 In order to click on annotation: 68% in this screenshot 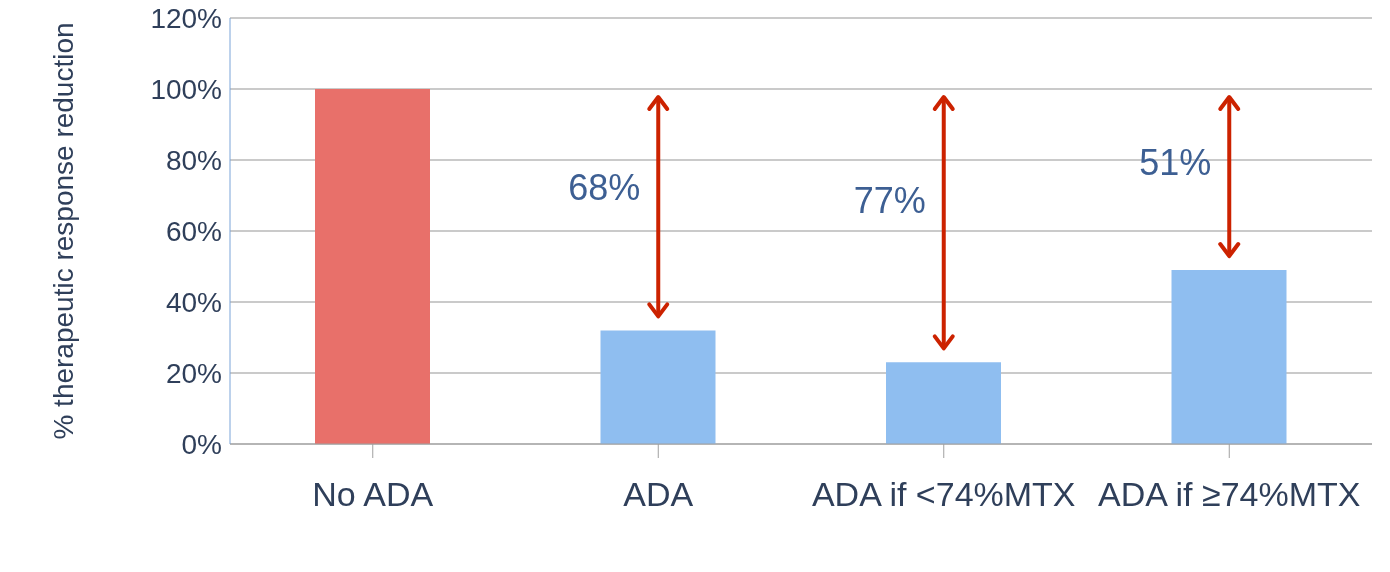, I will do `click(604, 187)`.